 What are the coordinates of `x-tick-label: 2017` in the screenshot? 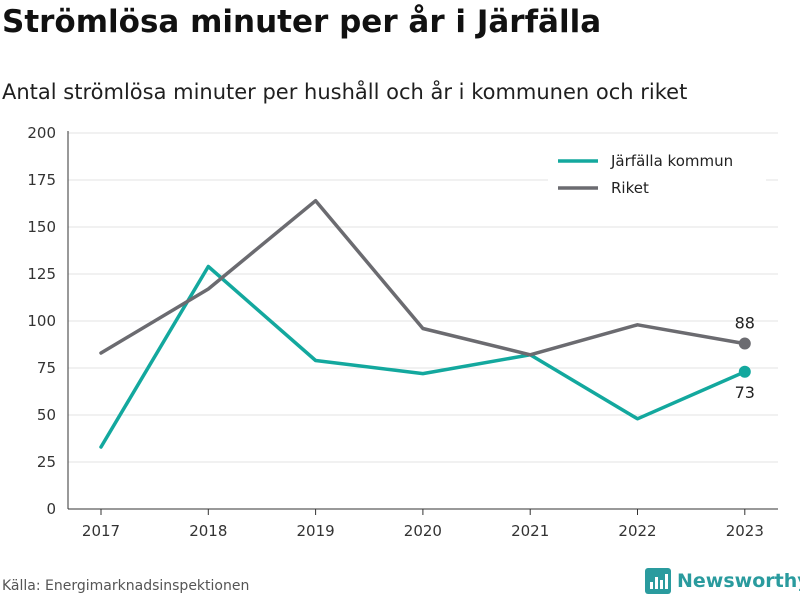 It's located at (101, 531).